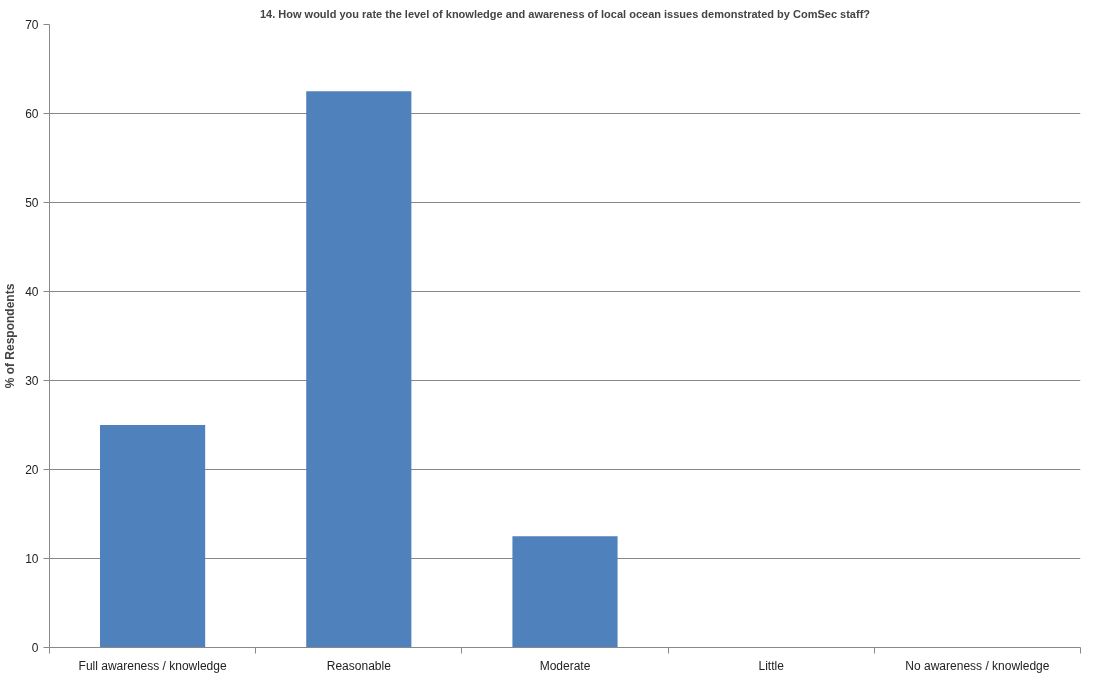  I want to click on y-axis-title: % of Respondents, so click(10, 336).